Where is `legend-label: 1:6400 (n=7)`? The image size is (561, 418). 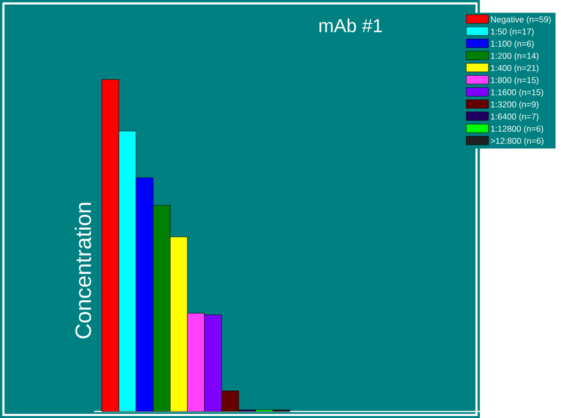
legend-label: 1:6400 (n=7) is located at coordinates (514, 117).